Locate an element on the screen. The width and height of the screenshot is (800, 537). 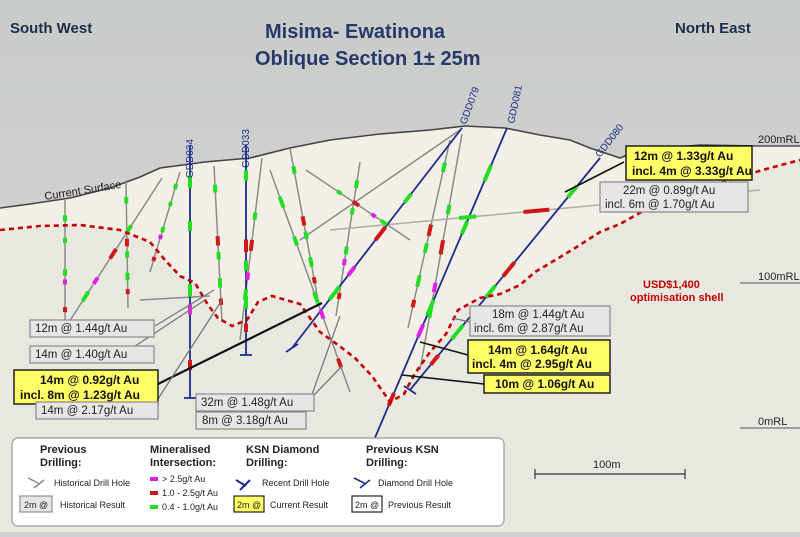
legend-prevksn-result: Previous Result is located at coordinates (420, 505).